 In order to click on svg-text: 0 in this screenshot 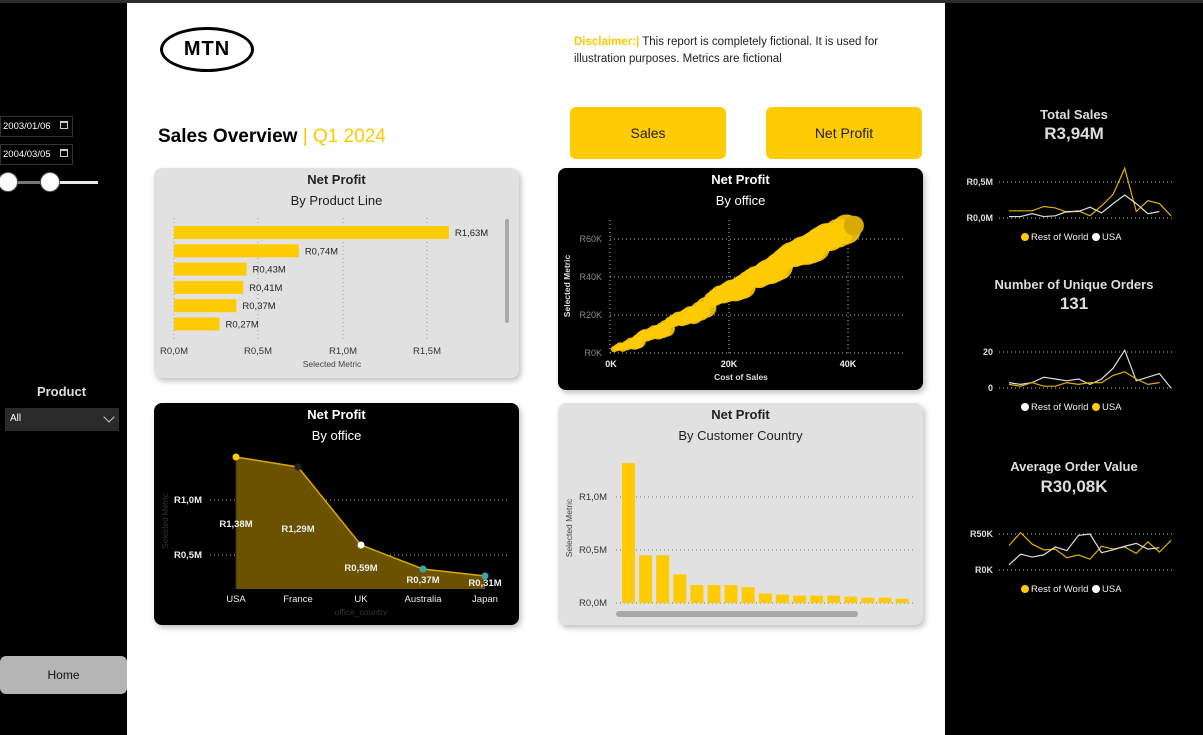, I will do `click(990, 388)`.